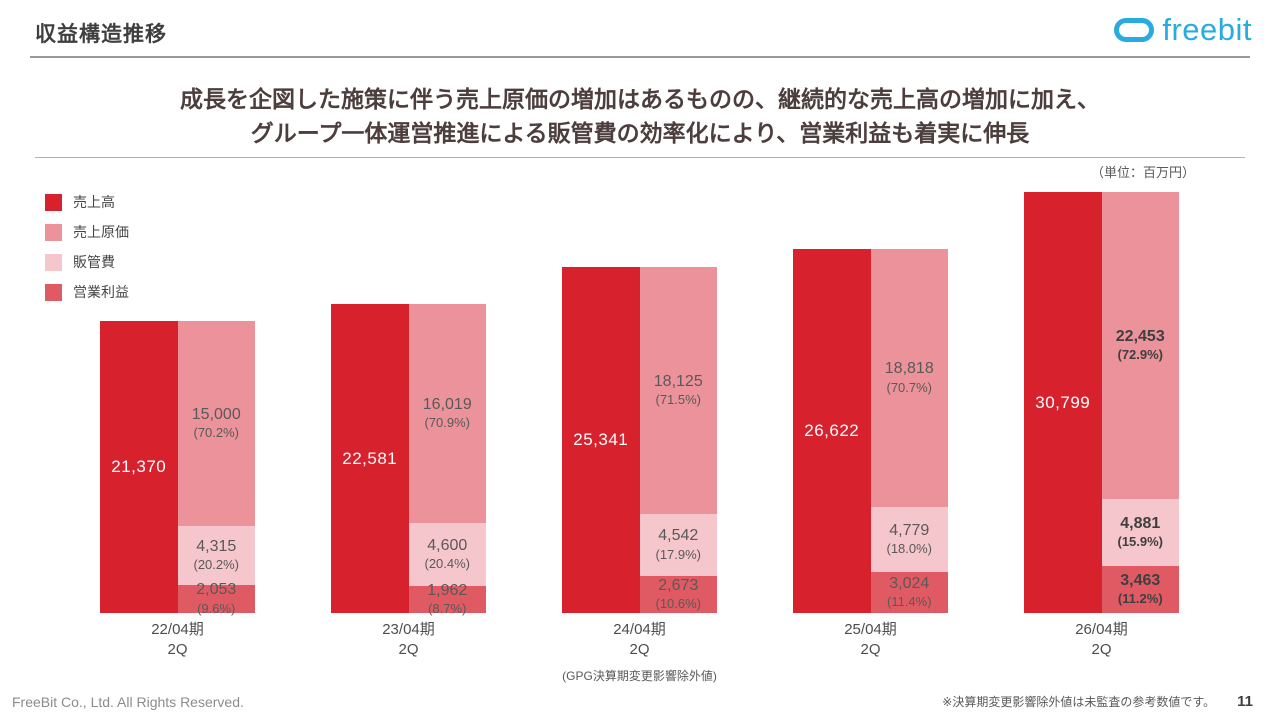  Describe the element at coordinates (870, 639) in the screenshot. I see `category-label: 25/04期 2Q` at that location.